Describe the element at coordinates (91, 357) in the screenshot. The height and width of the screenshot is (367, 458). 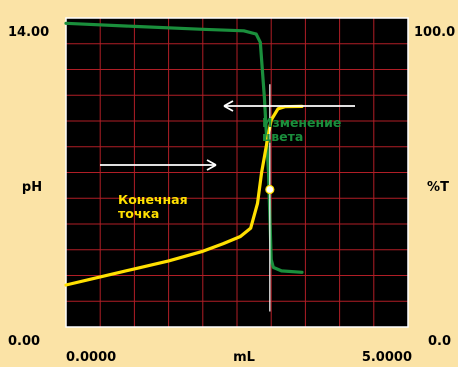
I see `x-tick-label-start: 0.0000` at that location.